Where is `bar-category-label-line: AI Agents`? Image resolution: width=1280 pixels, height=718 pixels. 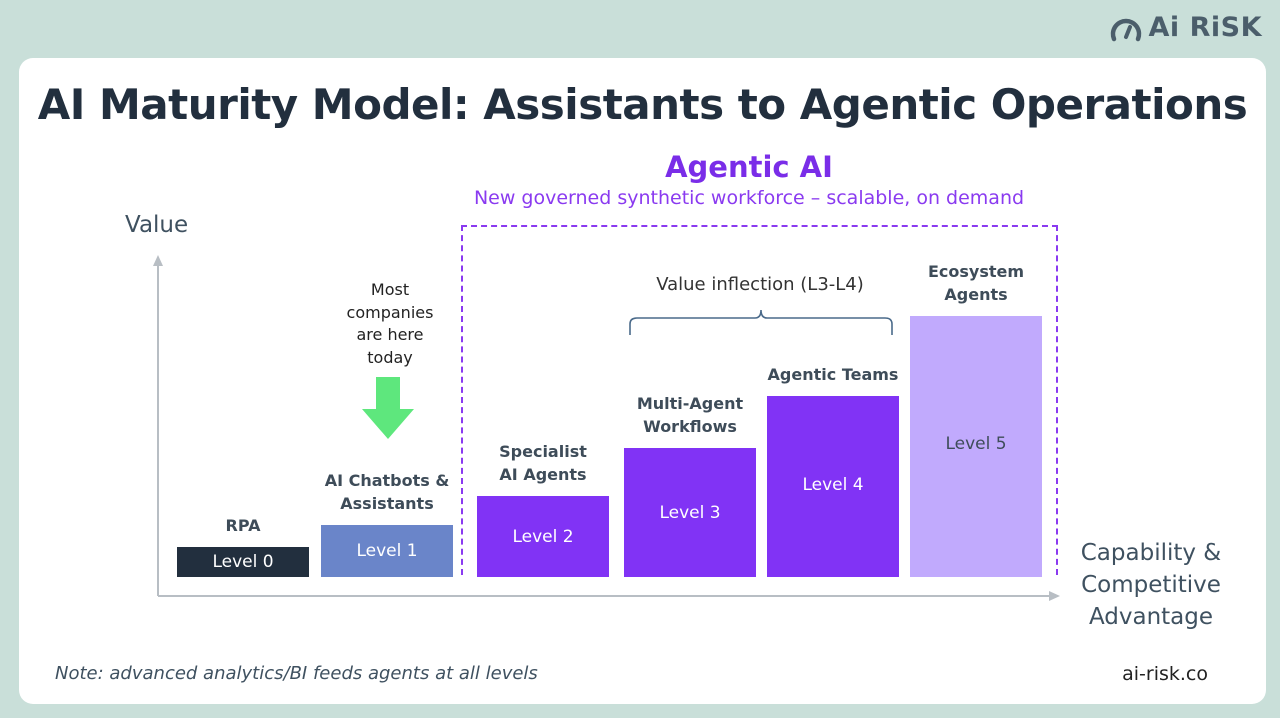 bar-category-label-line: AI Agents is located at coordinates (543, 474).